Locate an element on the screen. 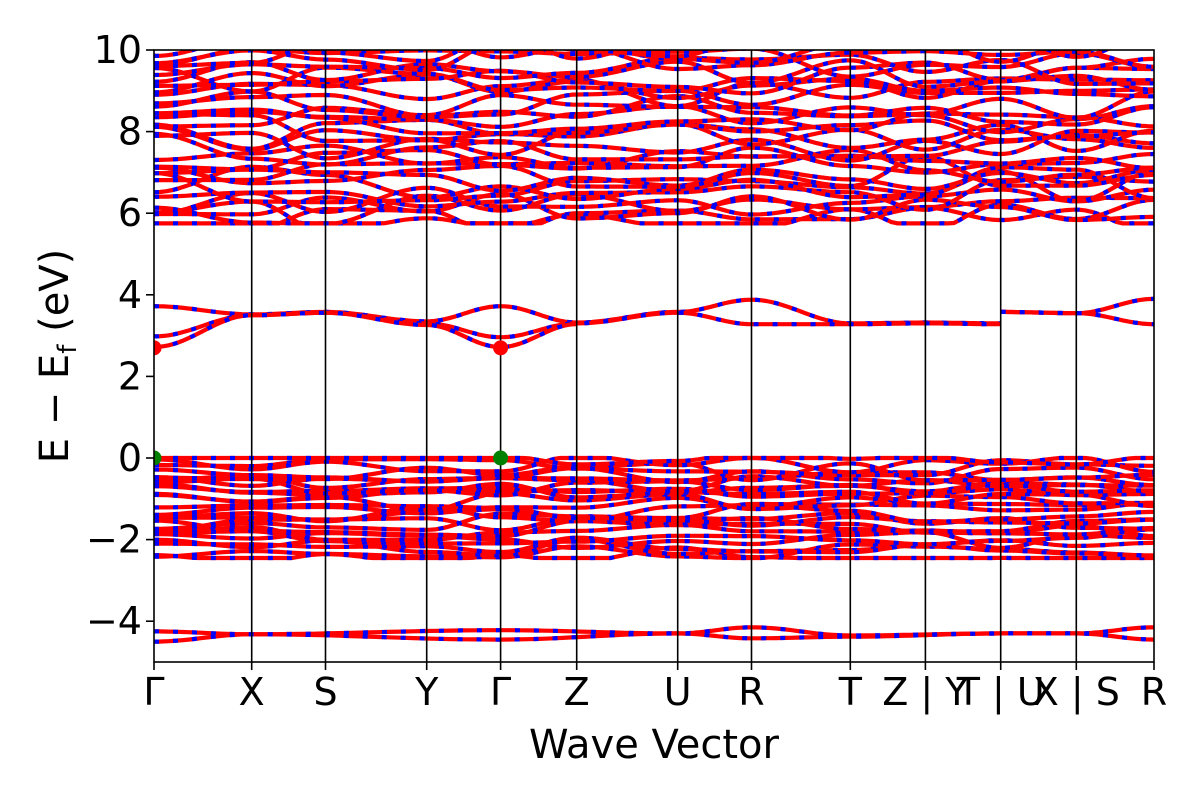 This screenshot has width=1200, height=800. conduction-band-17-blue is located at coordinates (654, 127).